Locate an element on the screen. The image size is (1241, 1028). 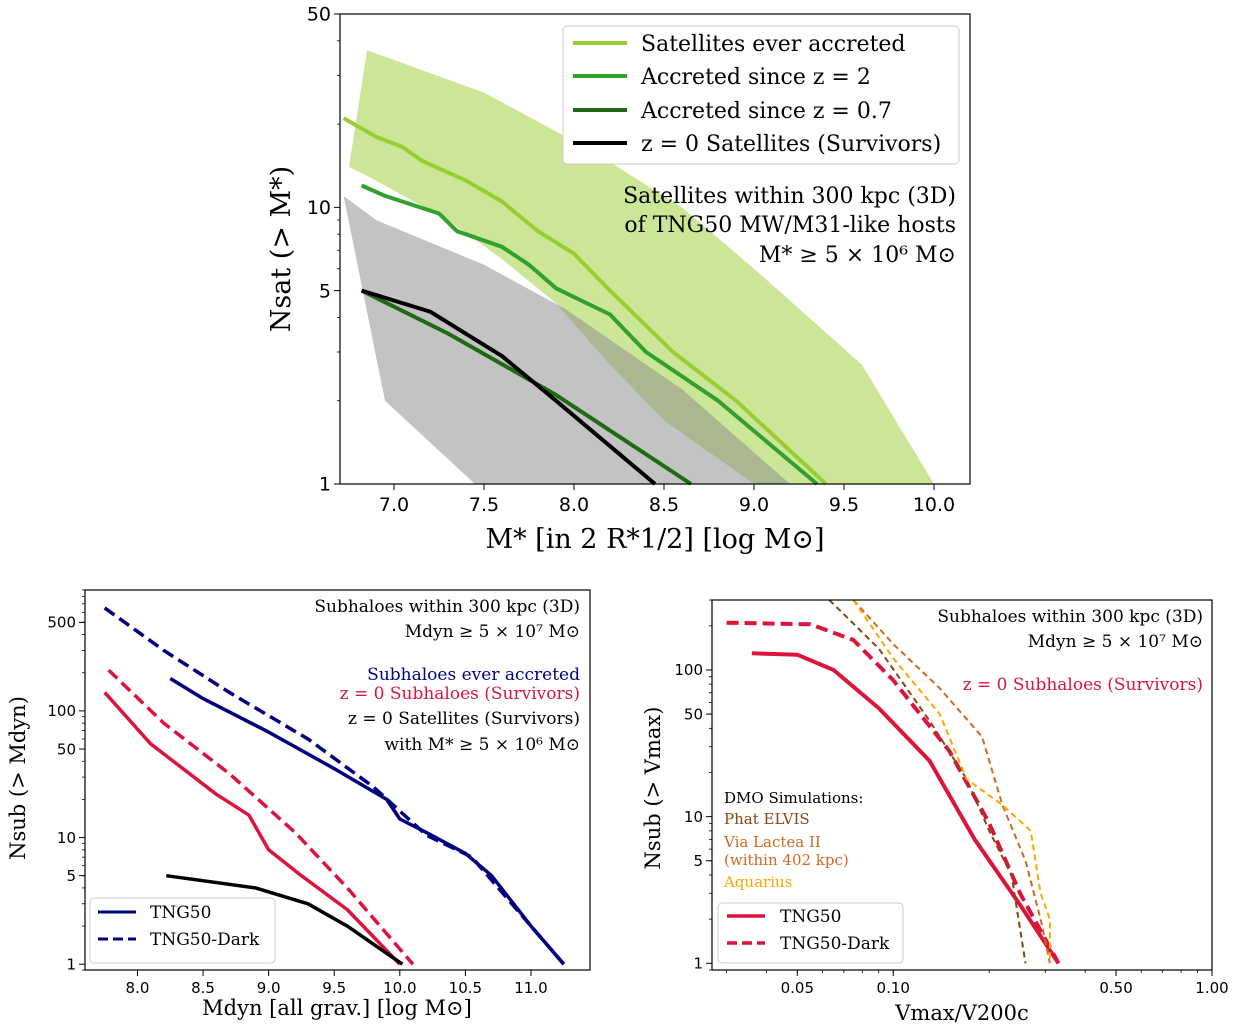
band-area is located at coordinates (566, 339).